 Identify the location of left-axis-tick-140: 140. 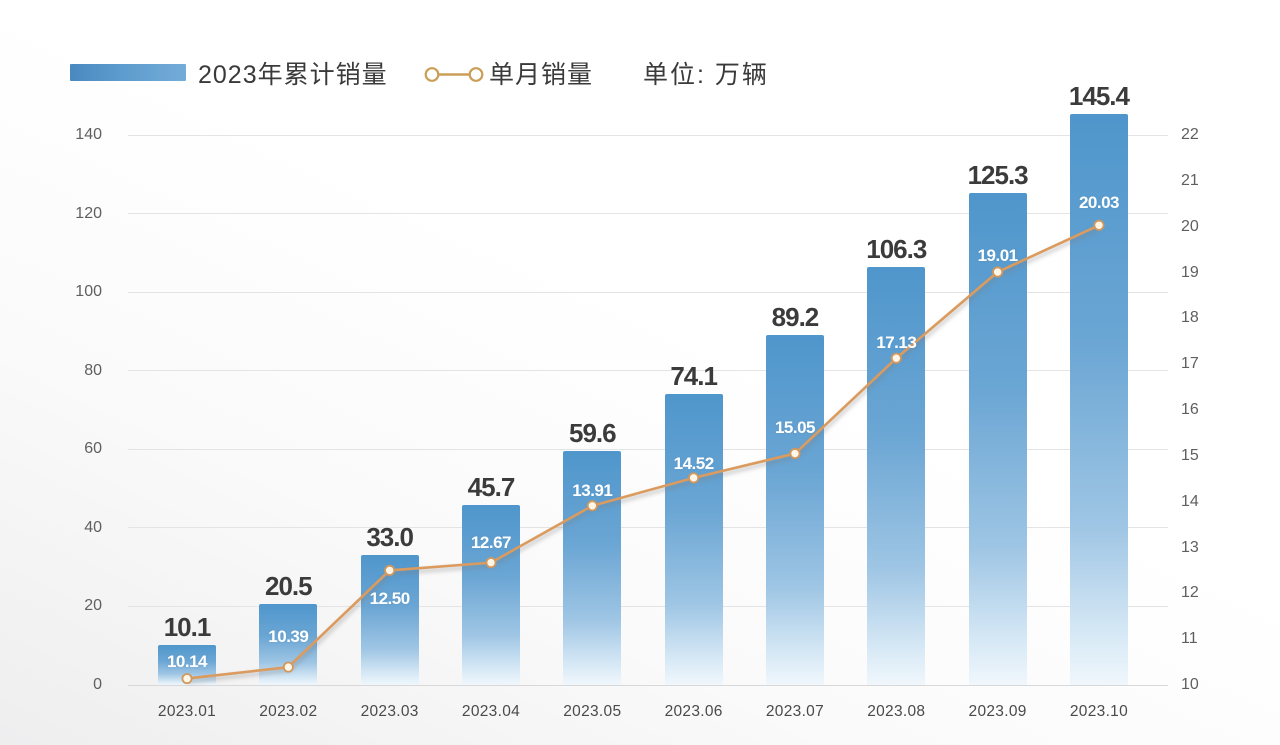
(88, 134).